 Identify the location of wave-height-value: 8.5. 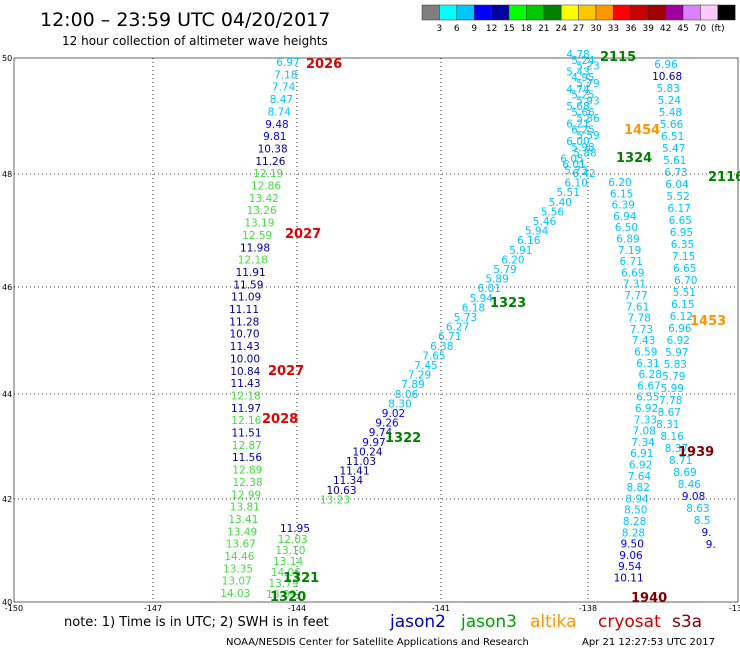
(702, 521).